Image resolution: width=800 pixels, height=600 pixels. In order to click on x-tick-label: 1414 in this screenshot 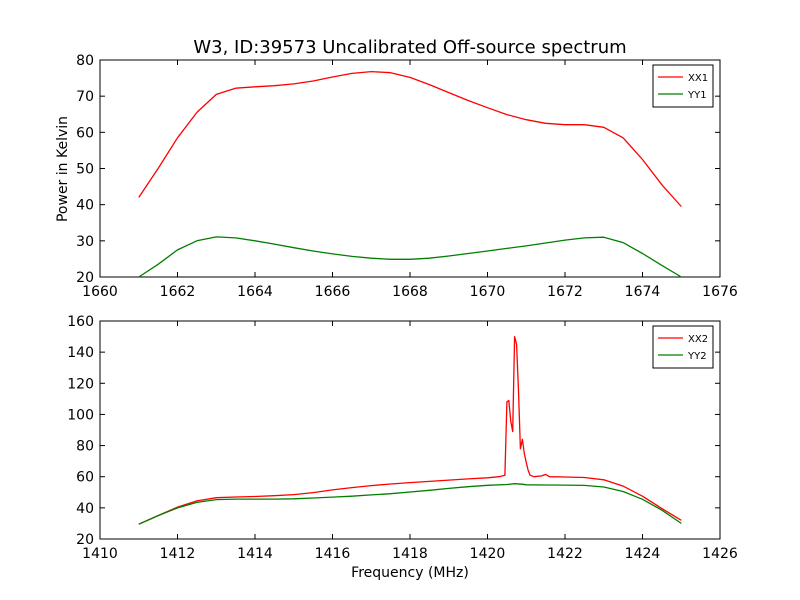, I will do `click(255, 554)`.